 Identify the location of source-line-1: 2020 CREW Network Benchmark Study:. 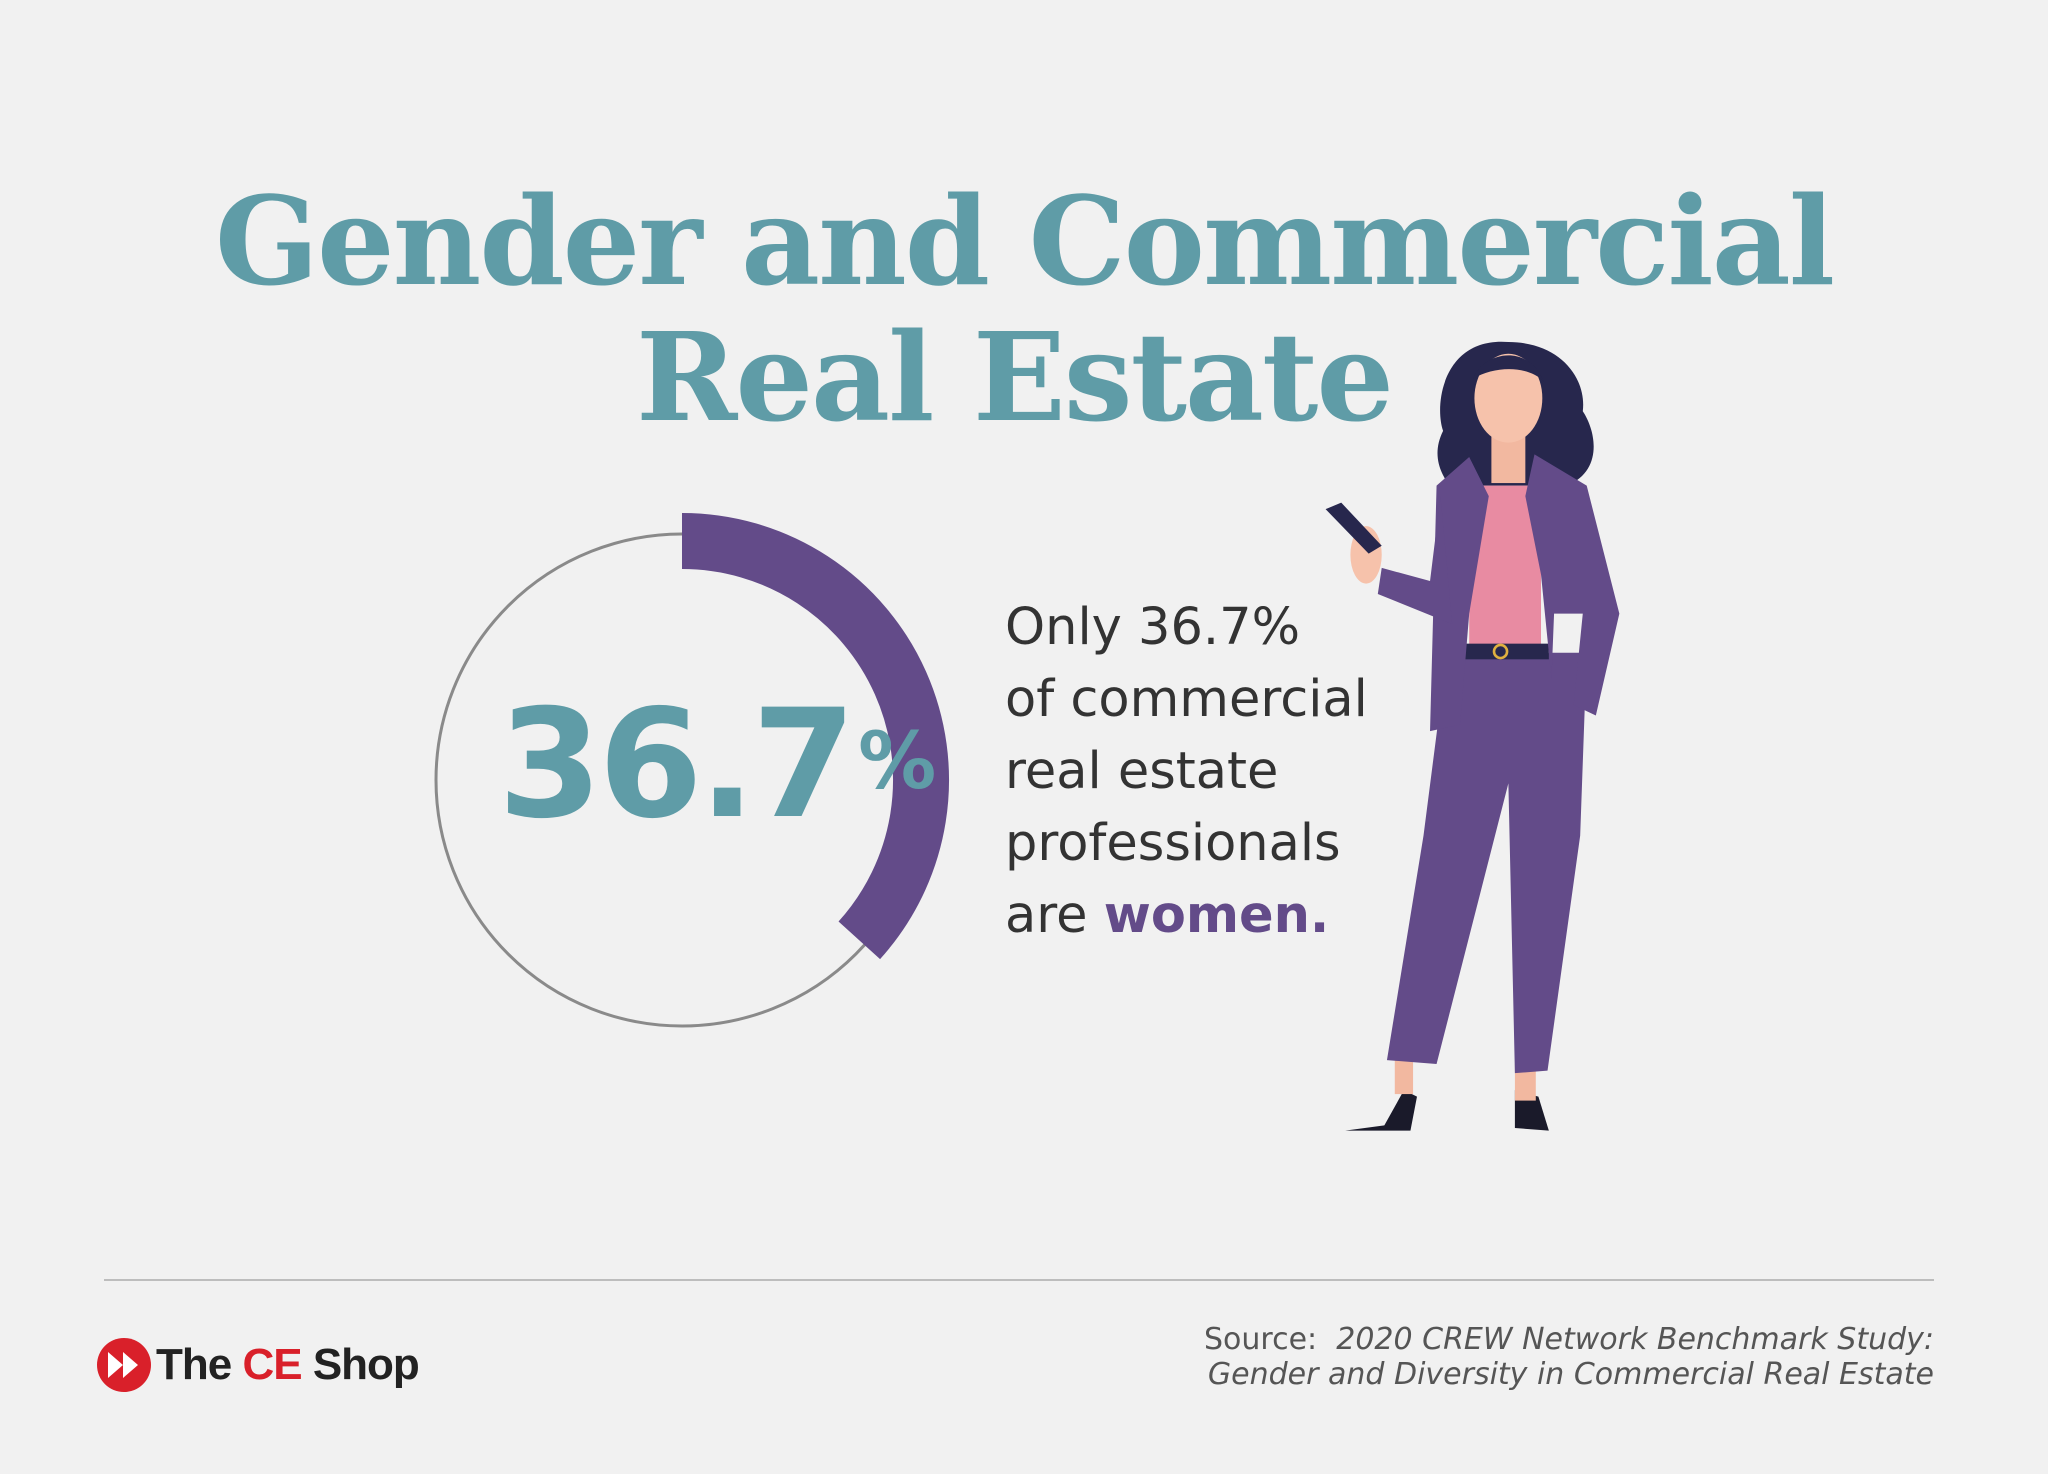
(1635, 1339).